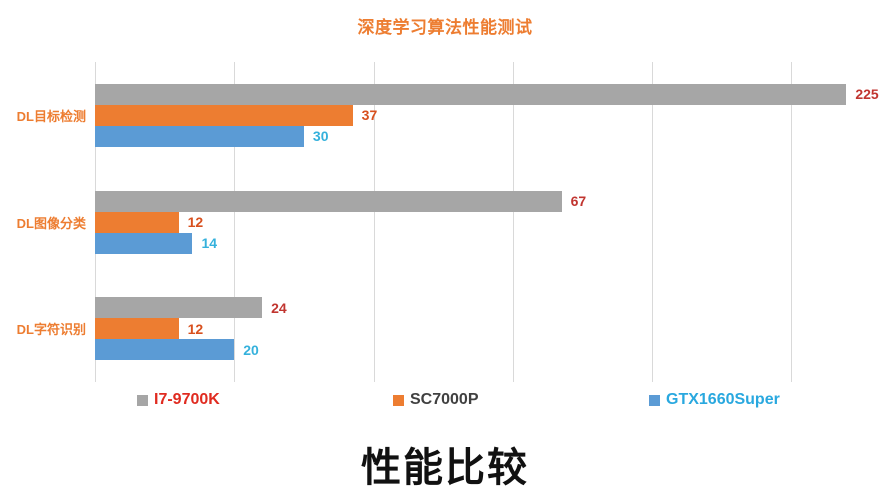 The image size is (890, 493). What do you see at coordinates (51, 330) in the screenshot?
I see `category-label: DL字符识别` at bounding box center [51, 330].